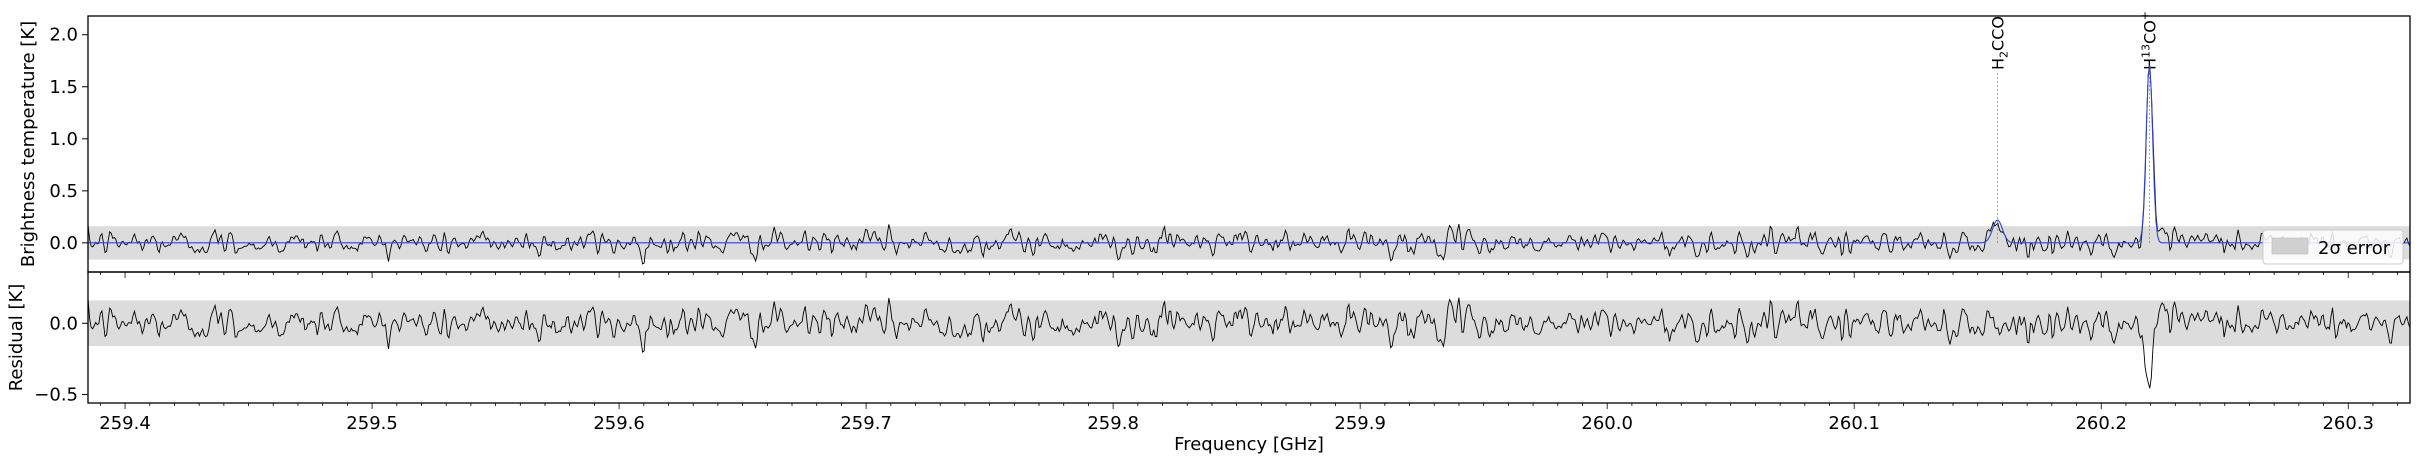 The height and width of the screenshot is (463, 2422). Describe the element at coordinates (866, 423) in the screenshot. I see `x-tick-label: 259.7` at that location.